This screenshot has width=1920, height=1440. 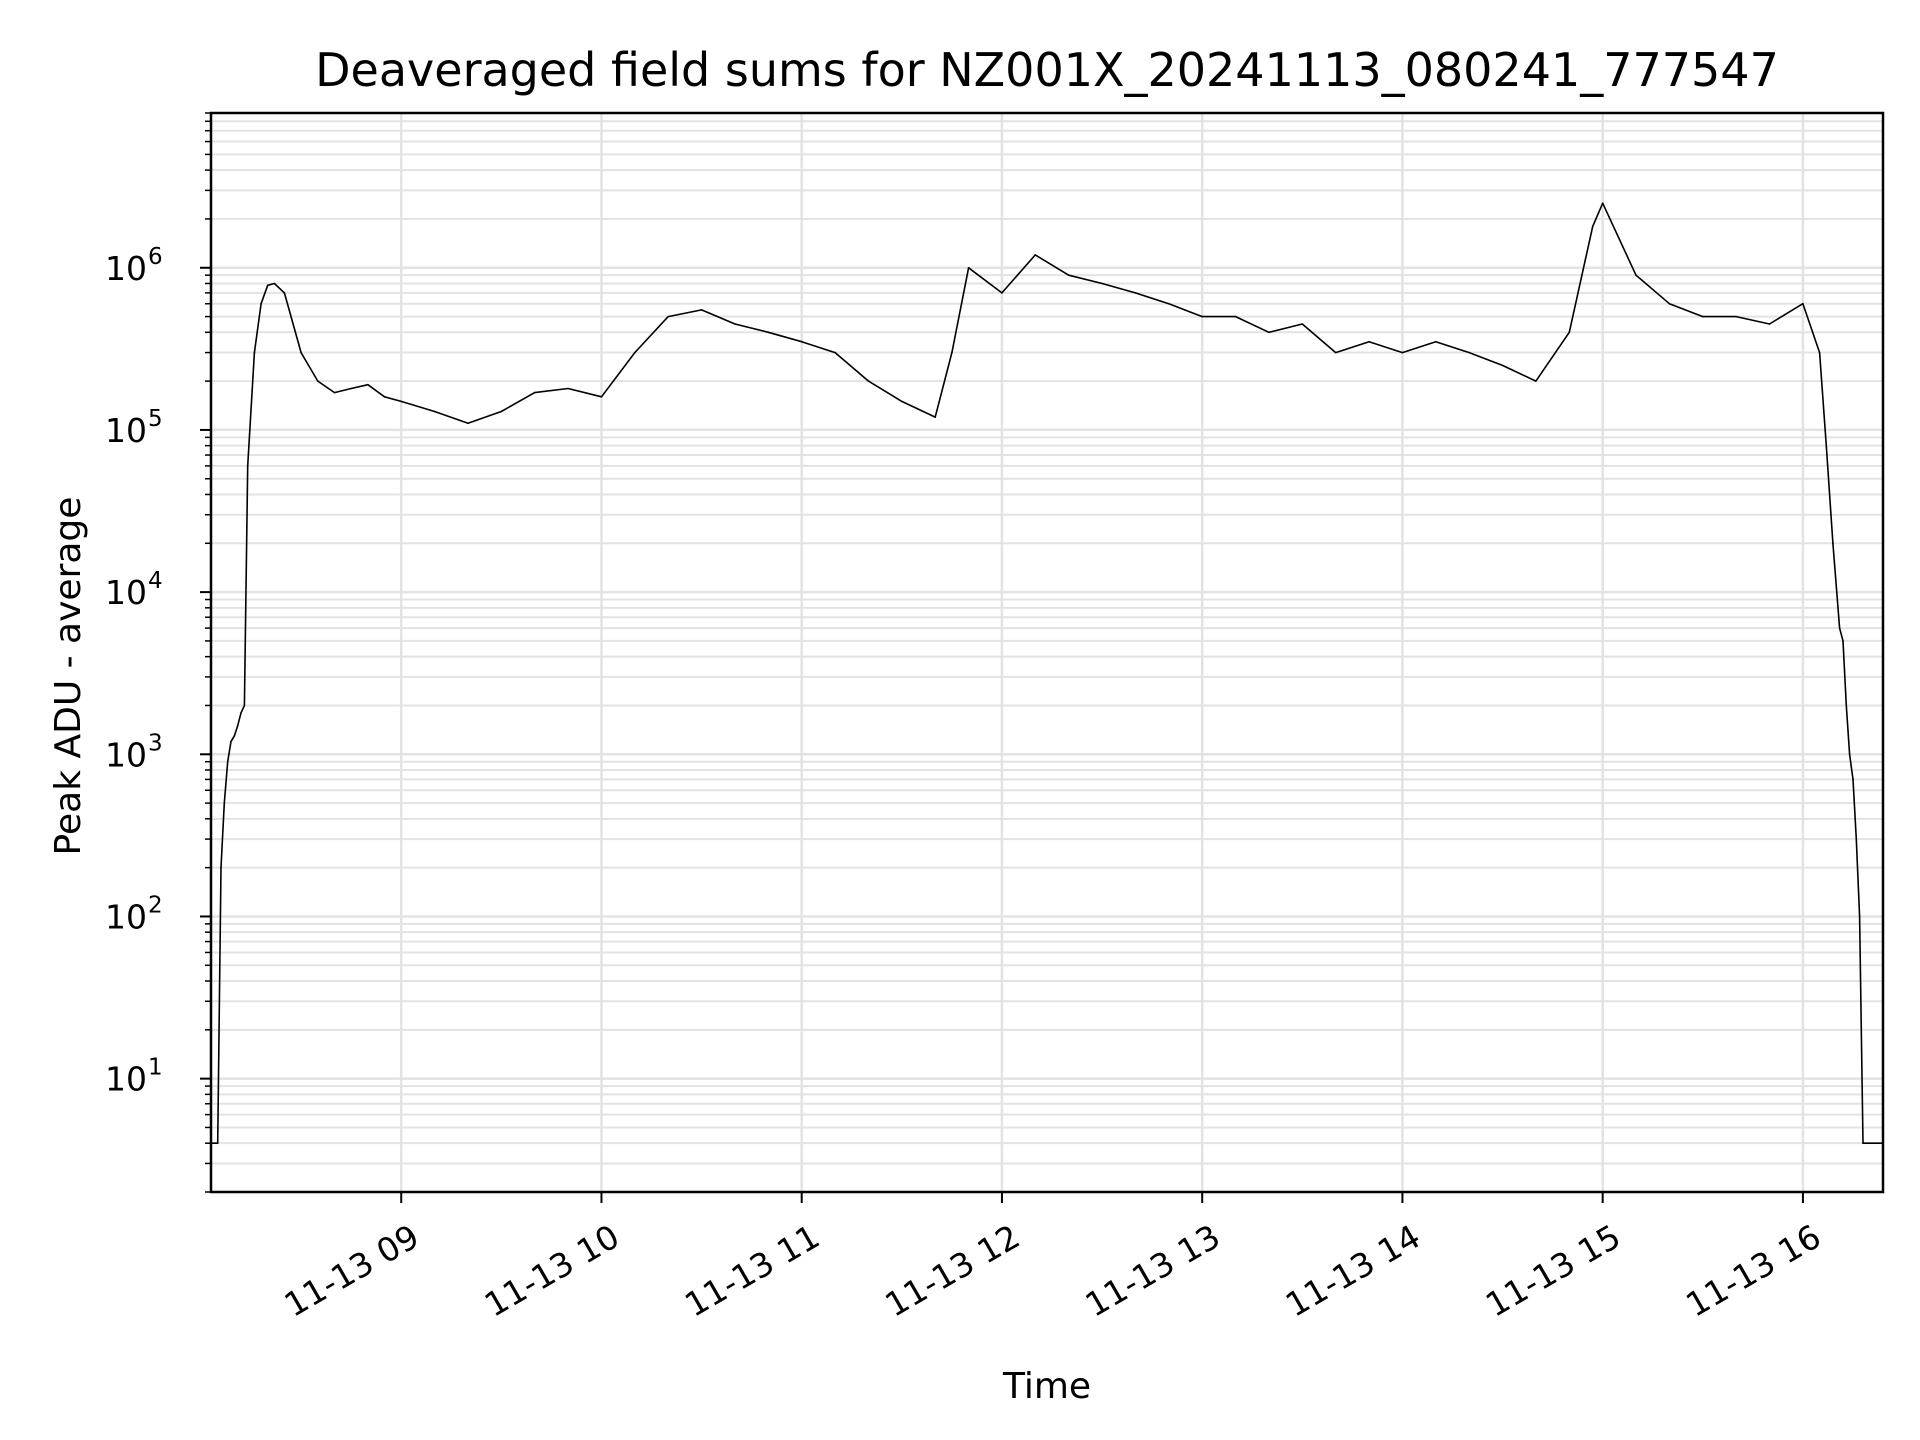 What do you see at coordinates (155, 743) in the screenshot?
I see `y-tick-exponent: 3` at bounding box center [155, 743].